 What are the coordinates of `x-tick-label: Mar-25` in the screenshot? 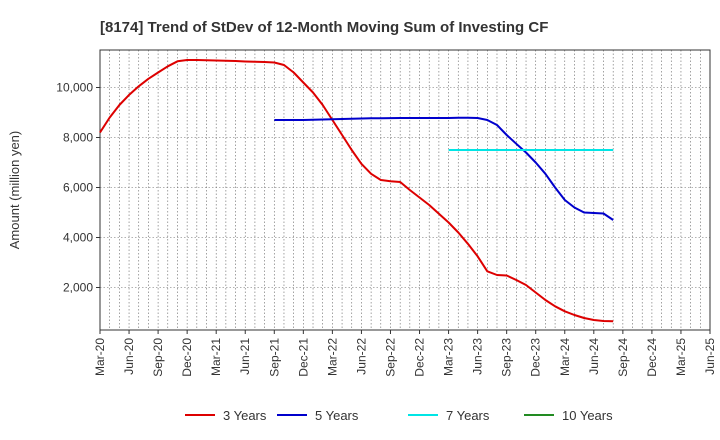 It's located at (681, 357).